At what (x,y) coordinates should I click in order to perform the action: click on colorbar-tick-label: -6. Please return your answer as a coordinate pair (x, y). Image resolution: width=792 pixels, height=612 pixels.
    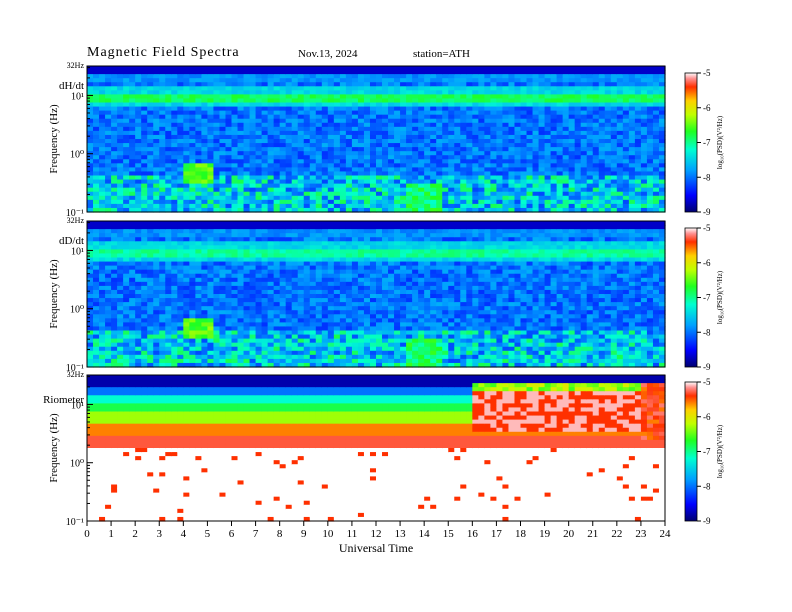
    Looking at the image, I should click on (707, 108).